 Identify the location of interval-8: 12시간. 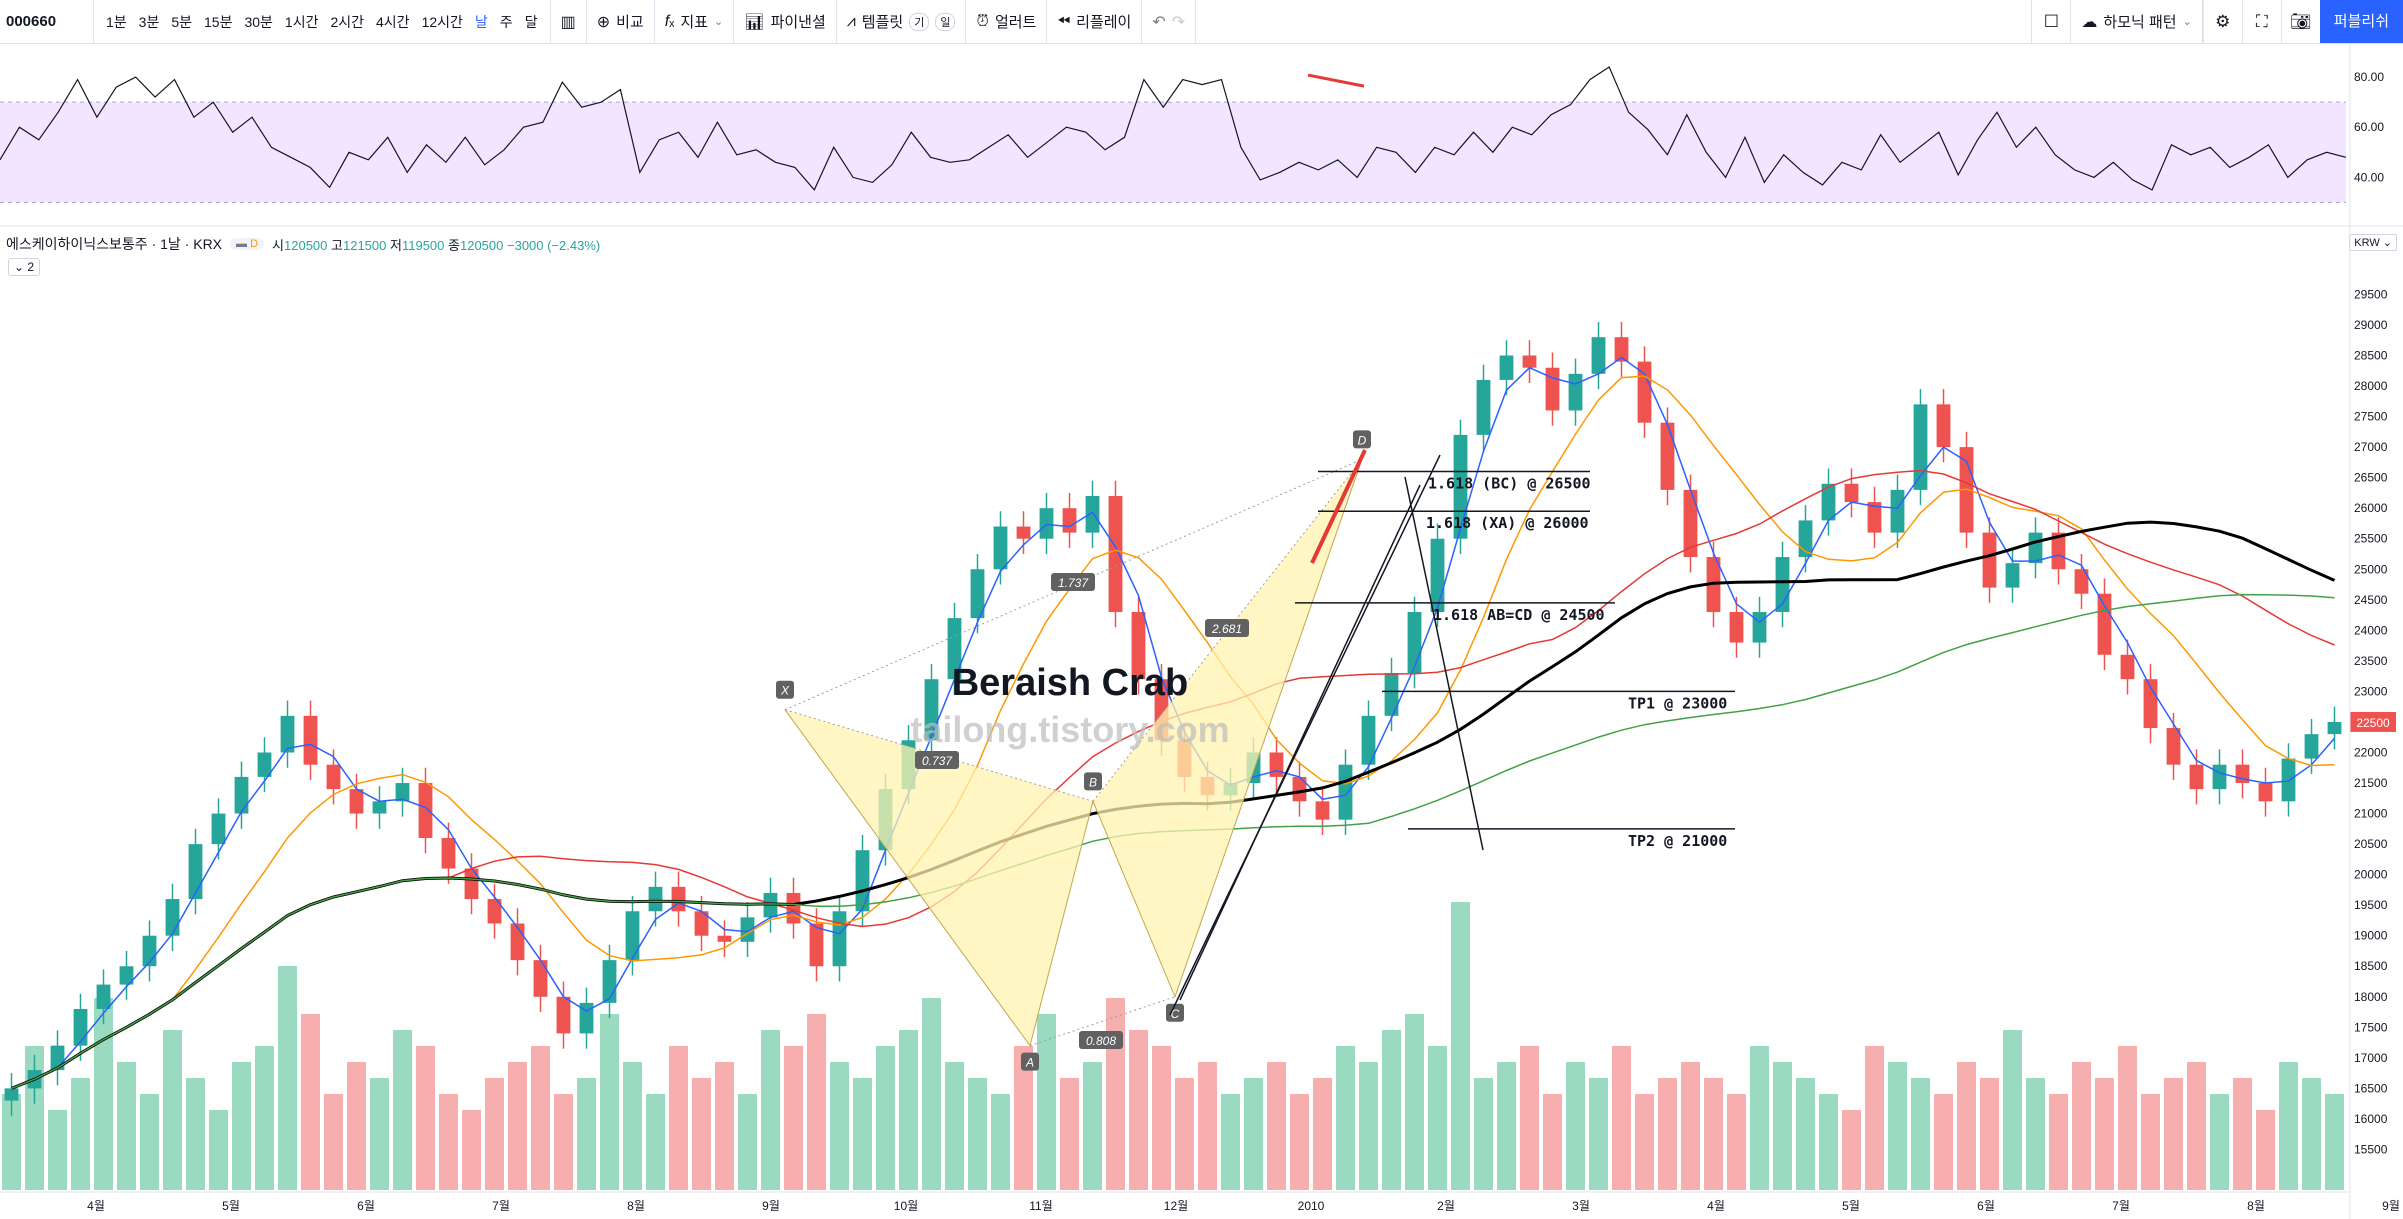
(442, 21).